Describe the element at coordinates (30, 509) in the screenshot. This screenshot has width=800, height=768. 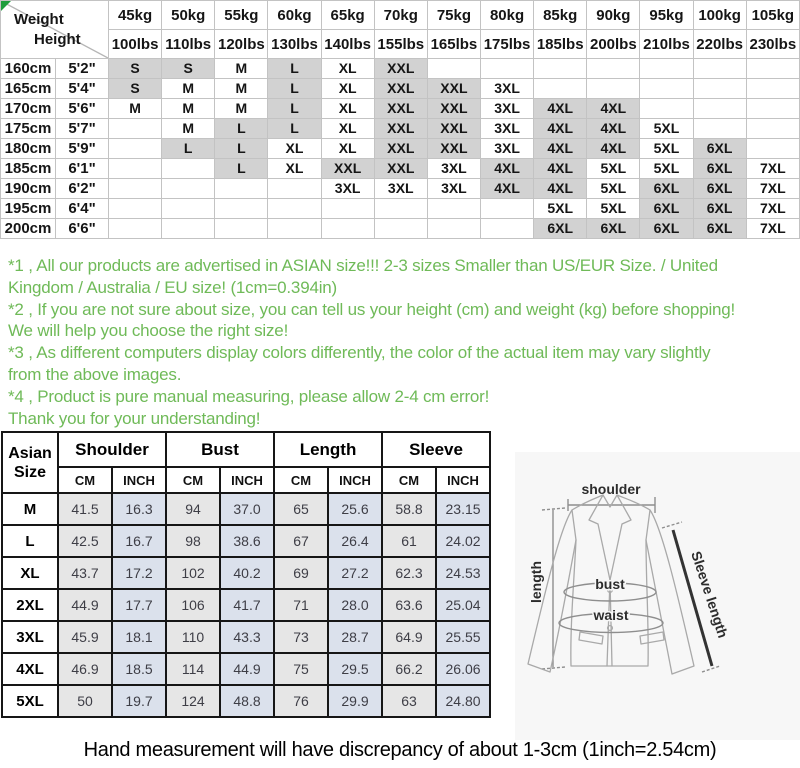
I see `asian-size-label: M` at that location.